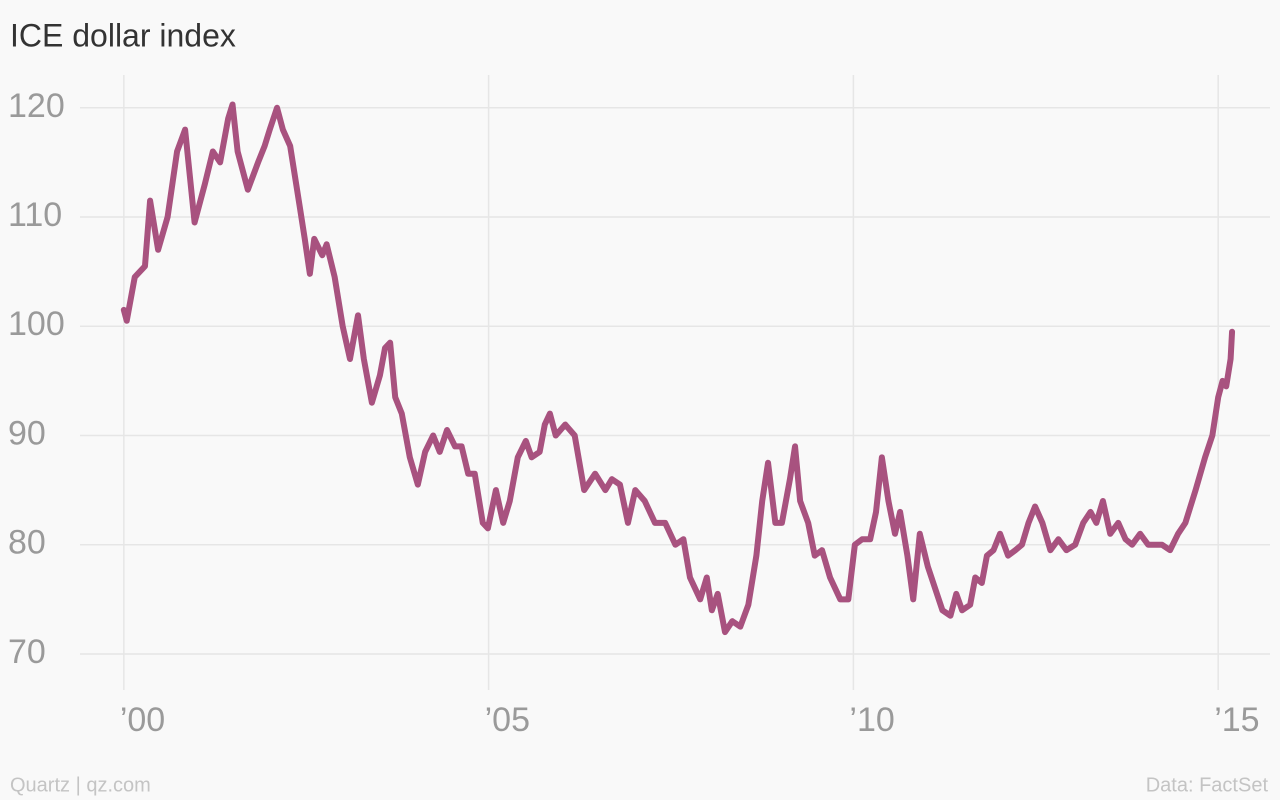 This screenshot has width=1280, height=800. I want to click on y-tick-label: 120, so click(36, 106).